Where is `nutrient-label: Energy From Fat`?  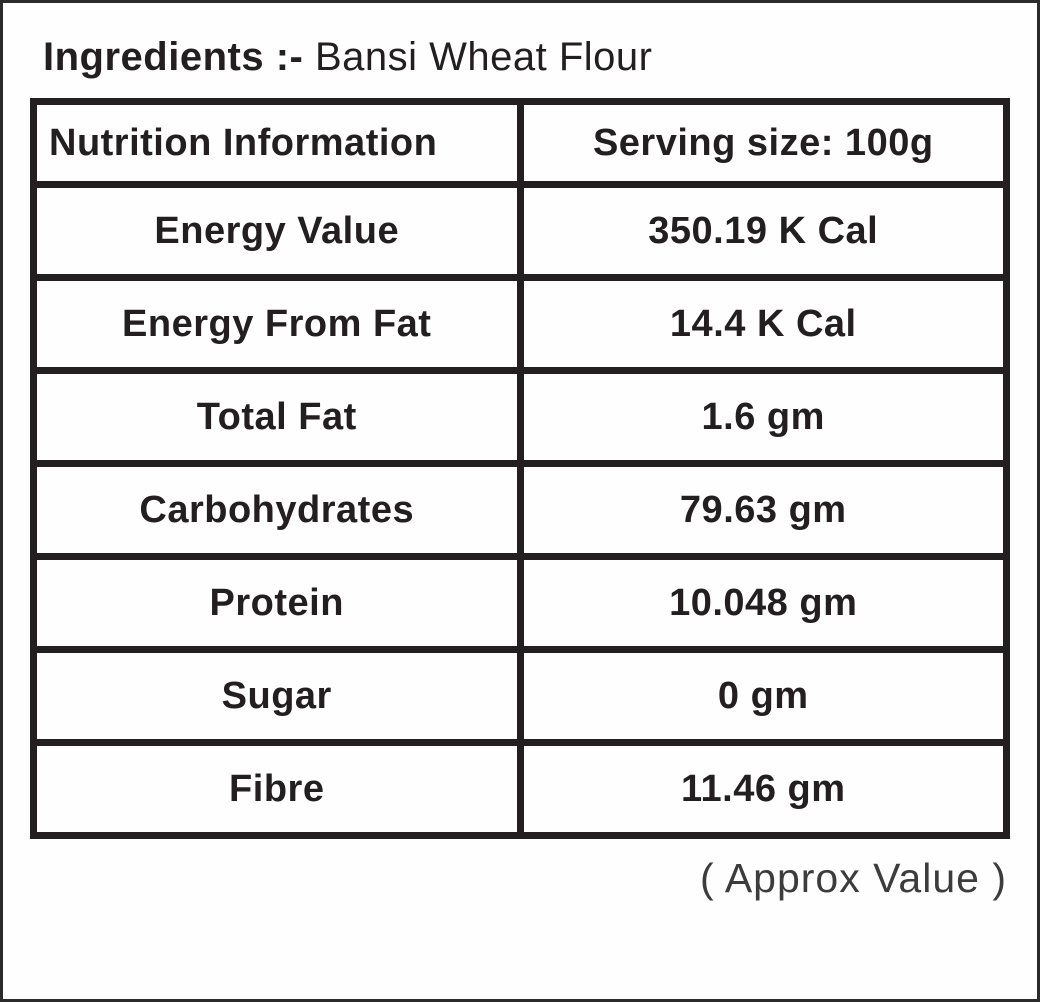
nutrient-label: Energy From Fat is located at coordinates (277, 324).